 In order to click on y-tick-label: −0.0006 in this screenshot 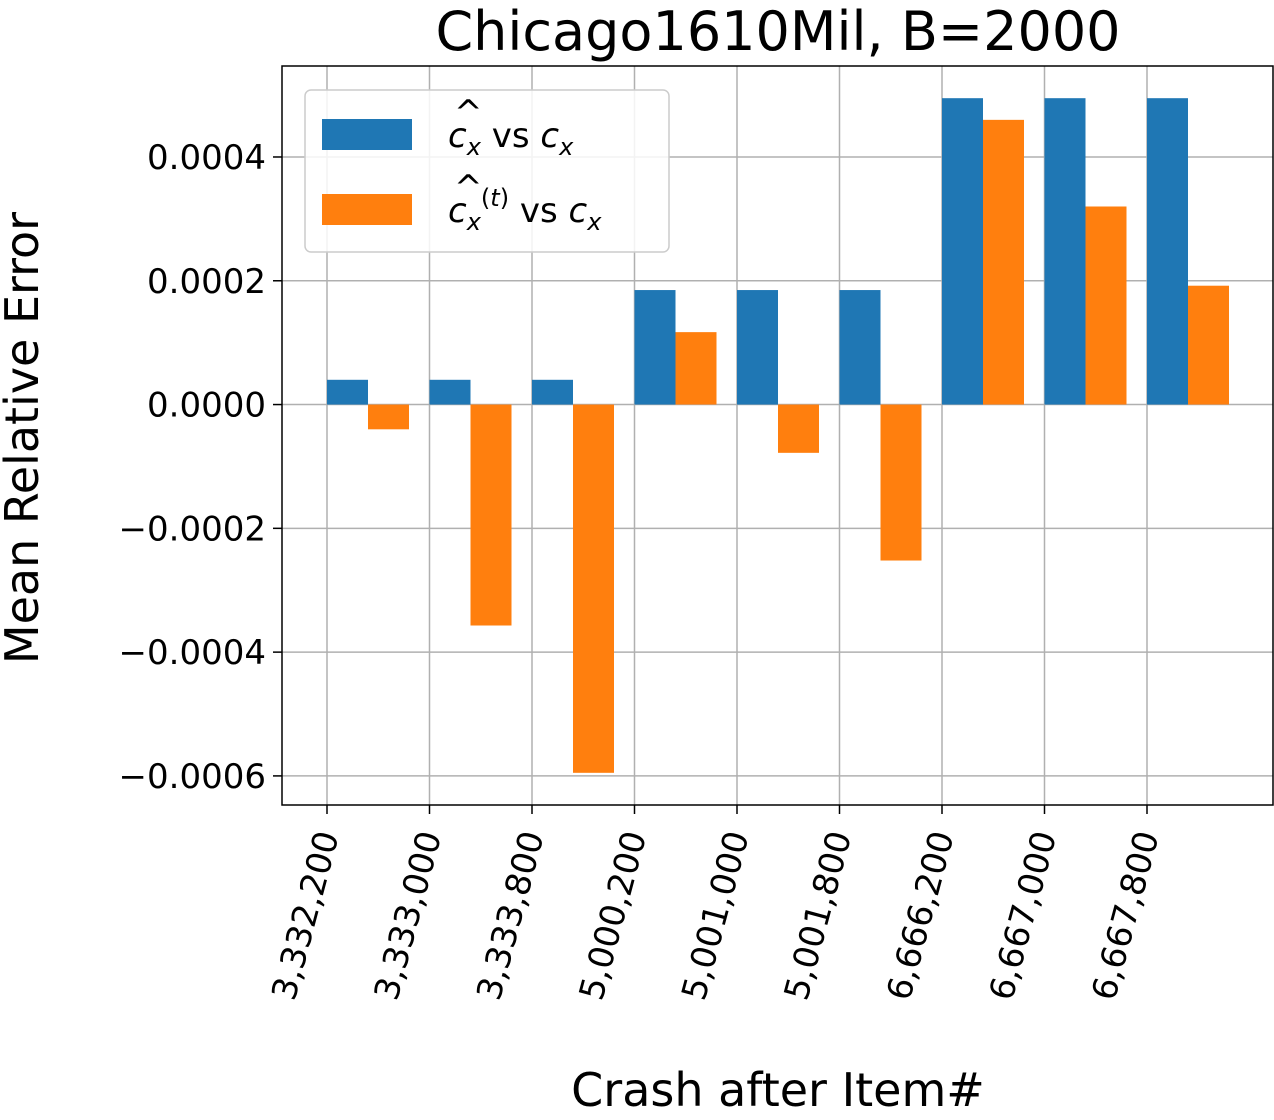, I will do `click(192, 777)`.